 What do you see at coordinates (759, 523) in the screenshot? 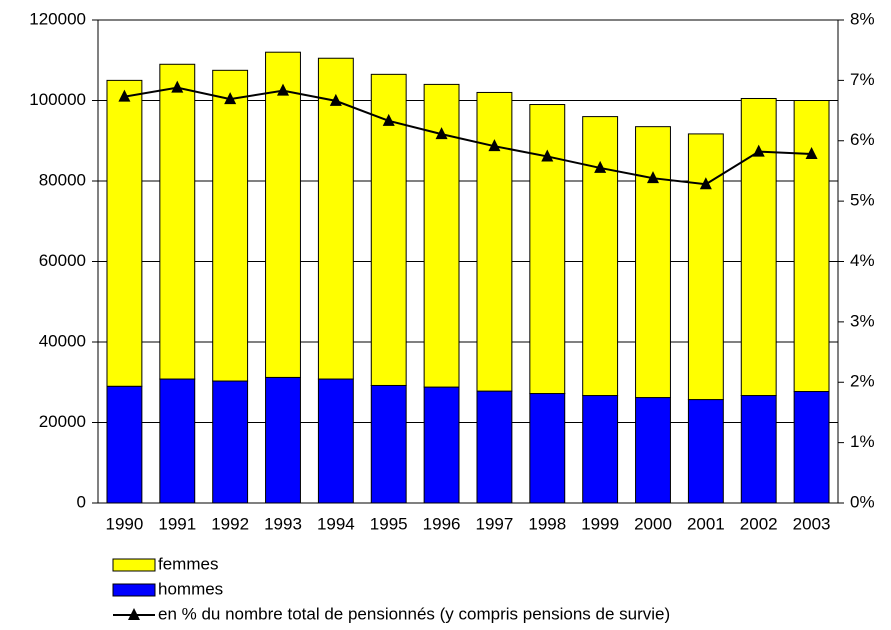
I see `x-tick-label: 2002` at bounding box center [759, 523].